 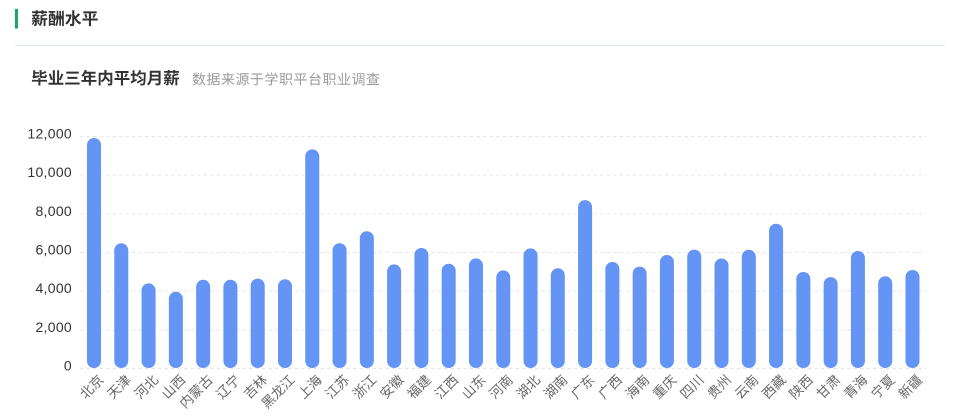 I want to click on svg-text: 0, so click(x=68, y=366).